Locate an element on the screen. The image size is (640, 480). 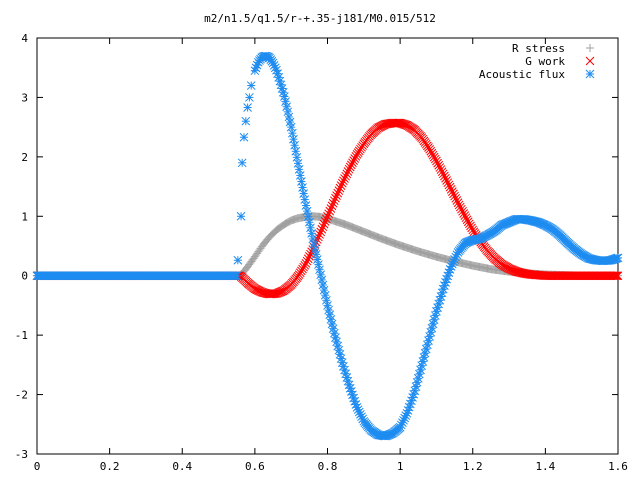
legend-label: R stress is located at coordinates (538, 48).